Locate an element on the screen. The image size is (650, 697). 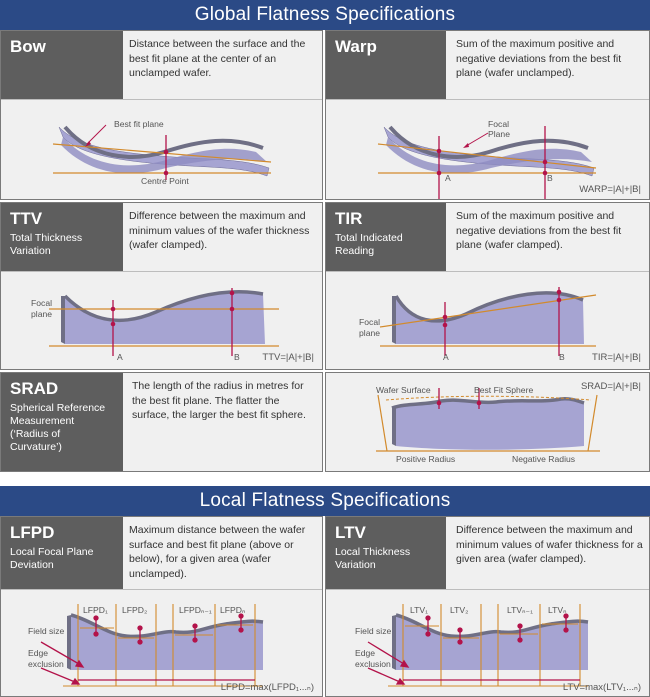
bow-header: Bow is located at coordinates (62, 65).